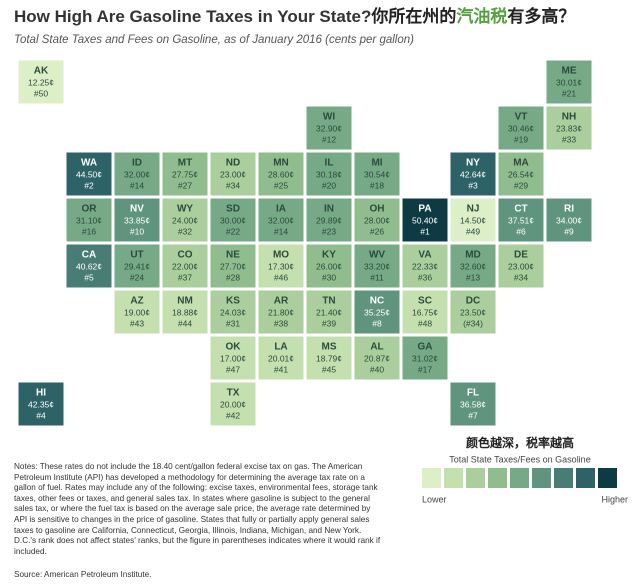  I want to click on legend-high: Higher, so click(614, 499).